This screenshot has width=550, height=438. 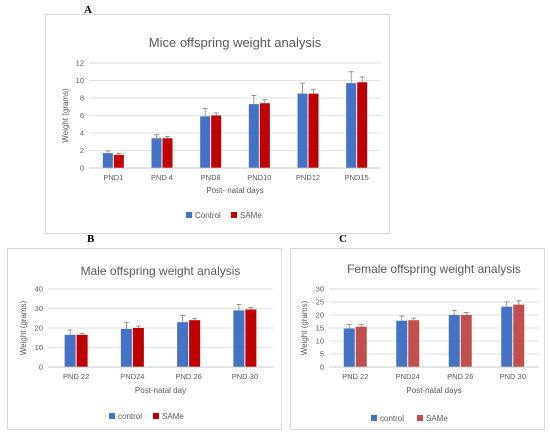 I want to click on y-tick-label: 15, so click(x=320, y=328).